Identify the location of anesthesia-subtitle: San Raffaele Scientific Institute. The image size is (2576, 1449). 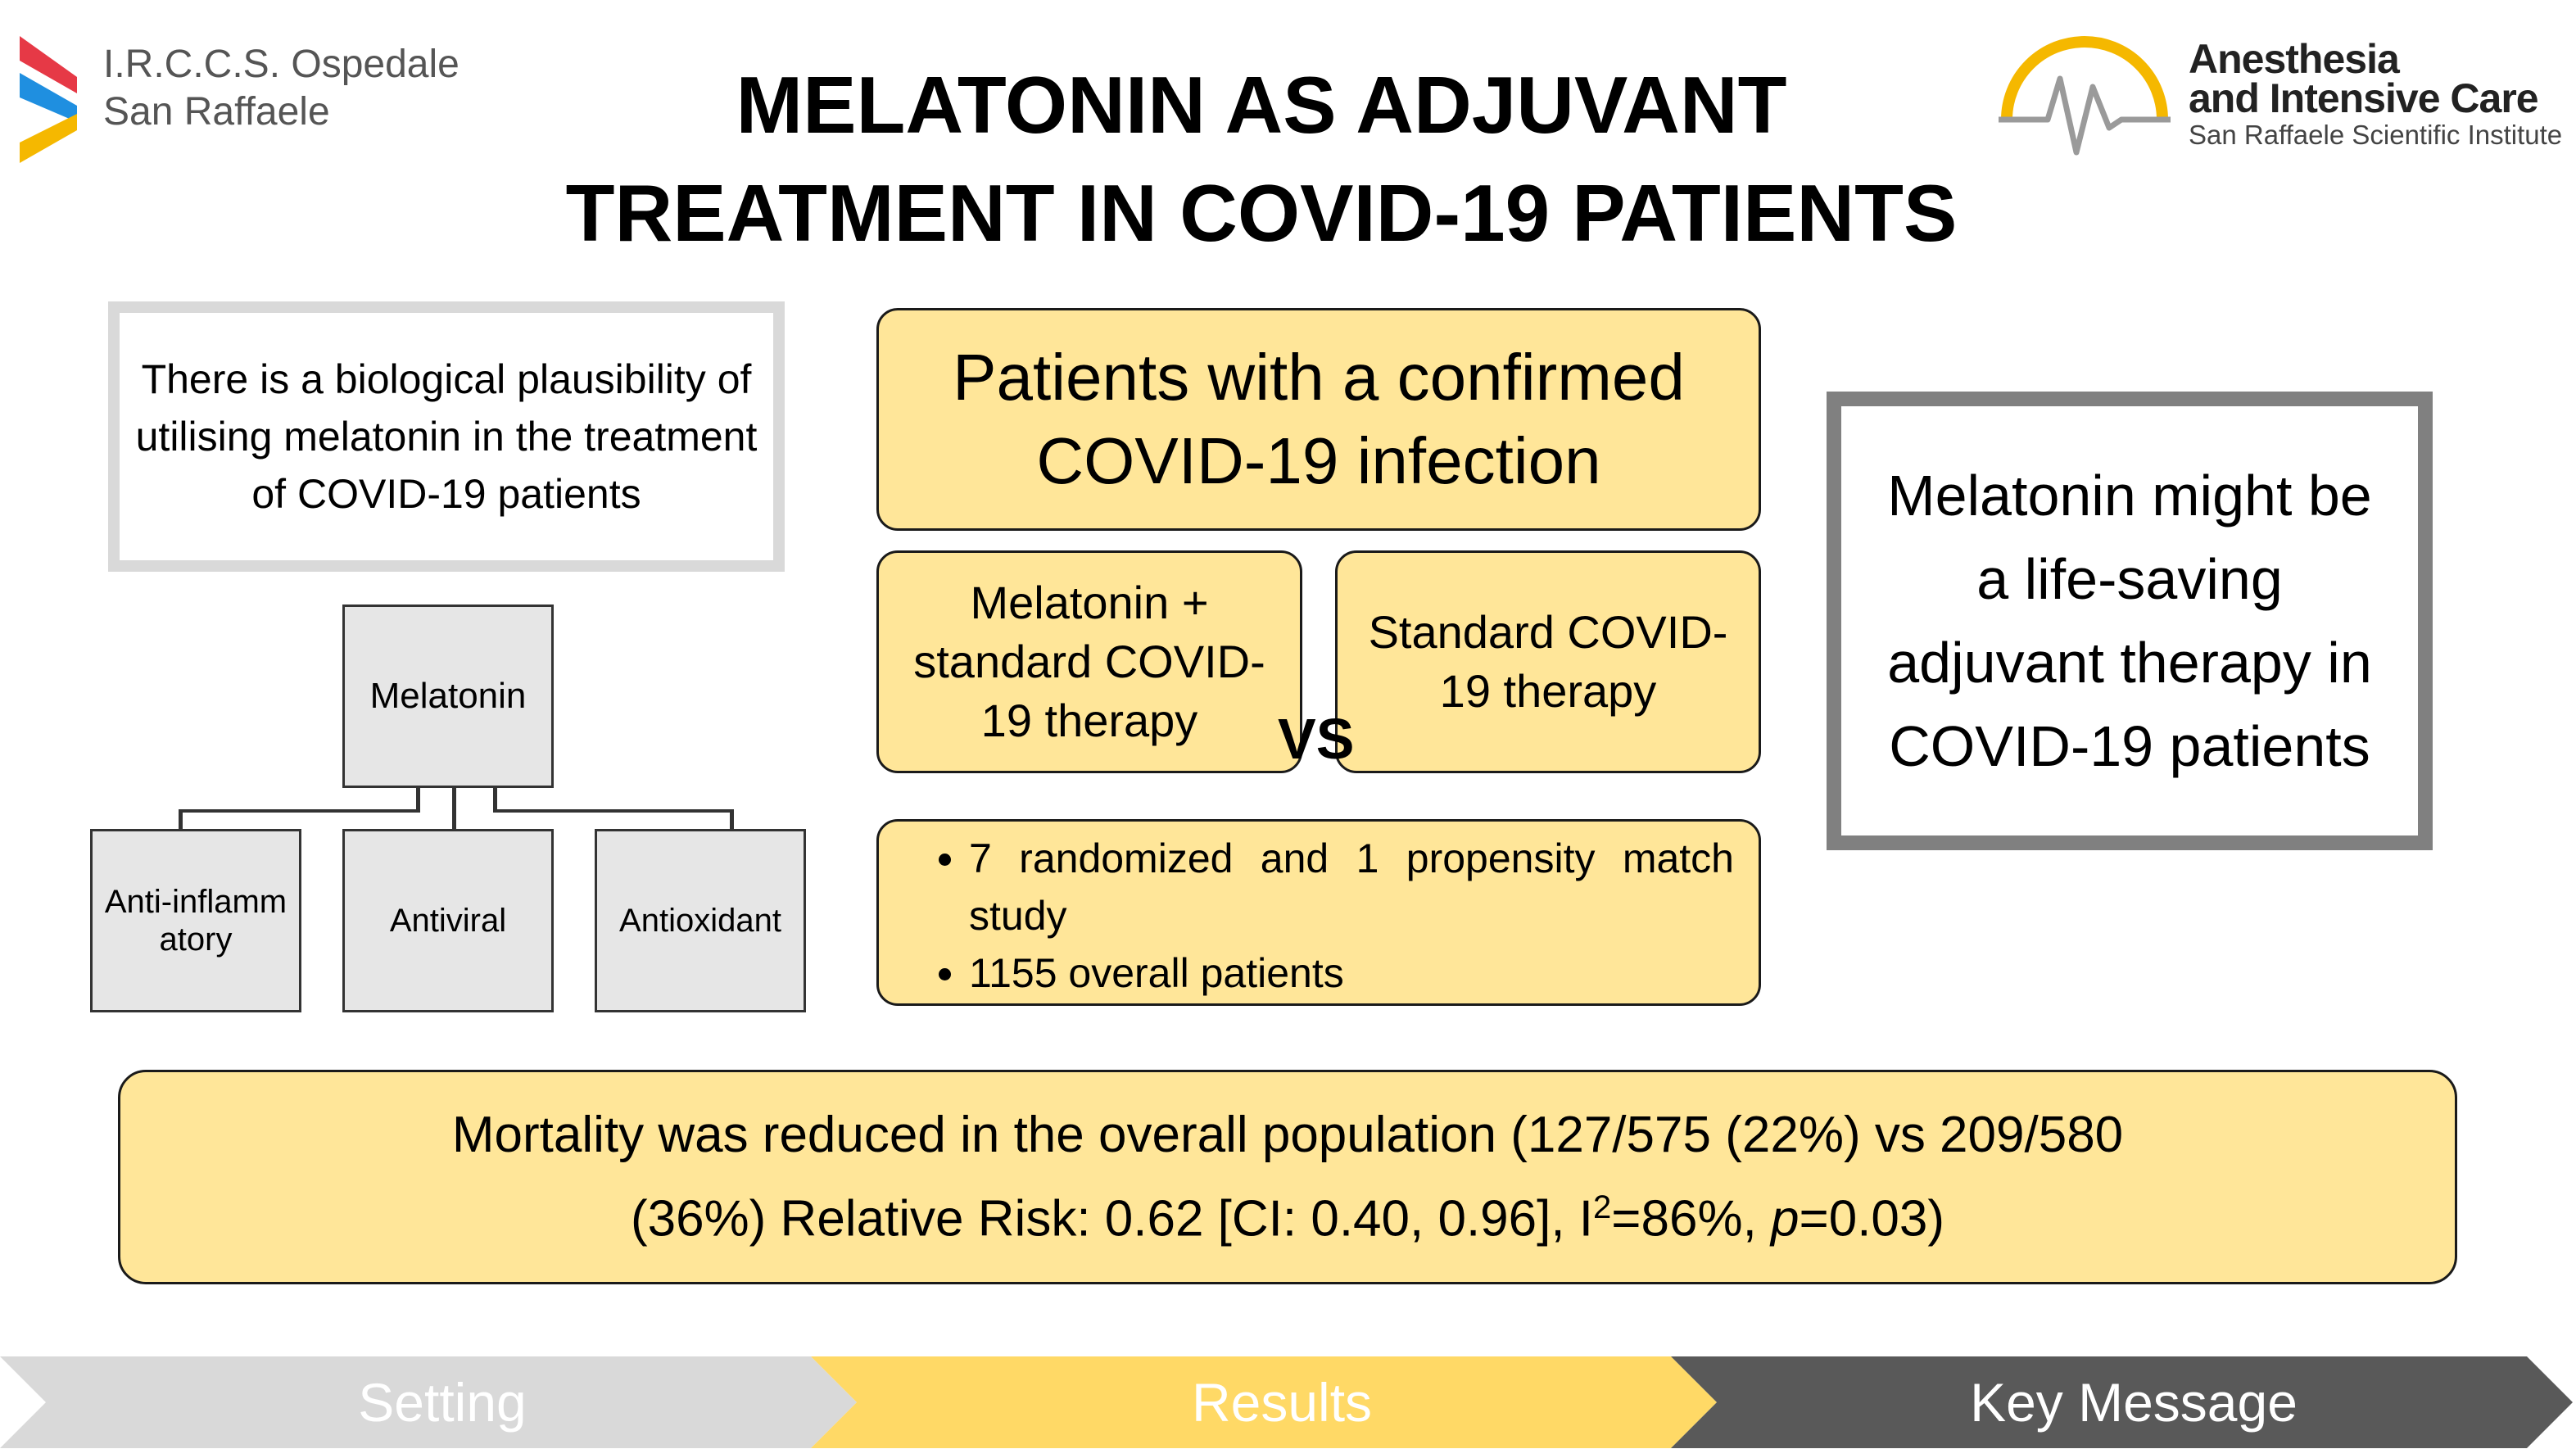
(2376, 135).